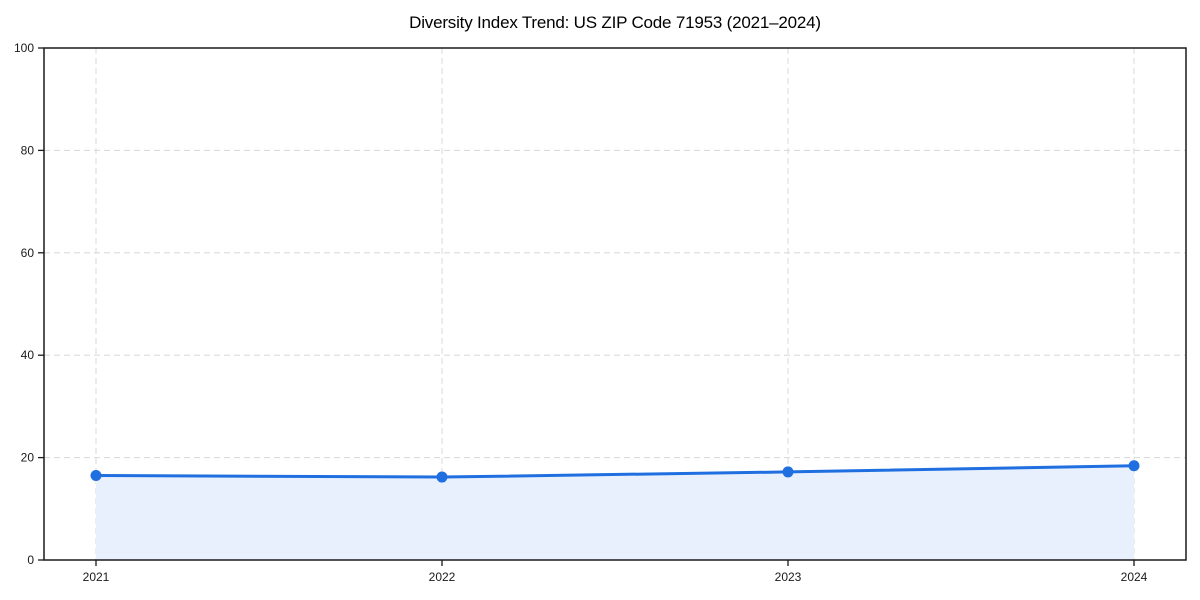  Describe the element at coordinates (615, 471) in the screenshot. I see `trend-line` at that location.